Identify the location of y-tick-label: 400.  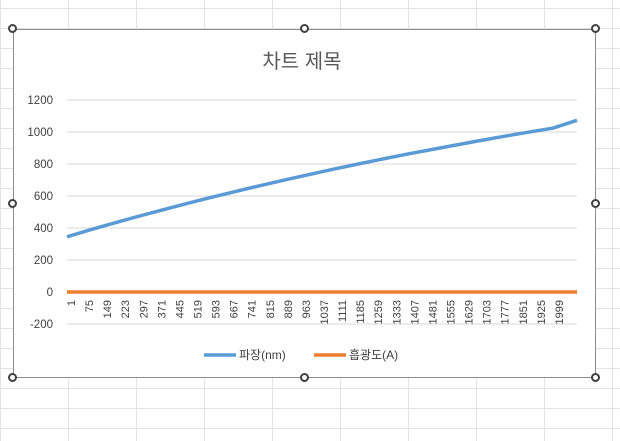
(43, 229).